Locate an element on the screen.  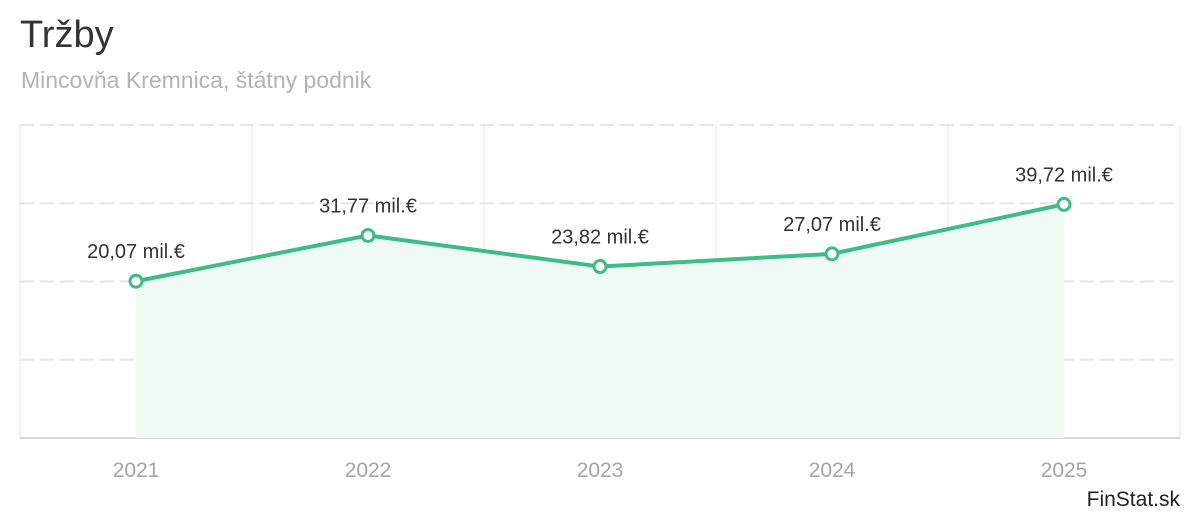
x-tick-label: 2025 is located at coordinates (1064, 470).